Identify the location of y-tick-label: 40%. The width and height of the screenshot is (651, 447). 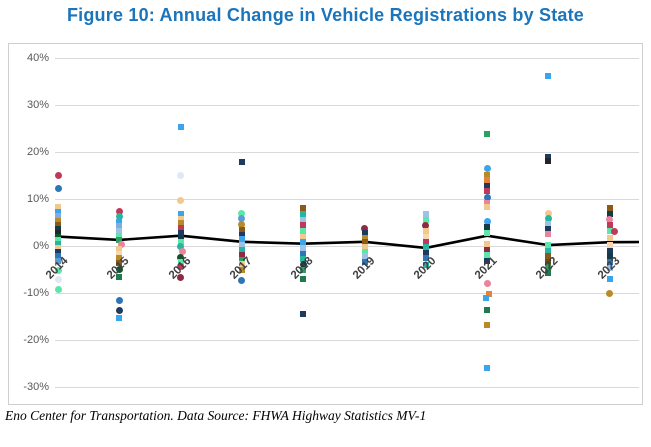
(37, 58).